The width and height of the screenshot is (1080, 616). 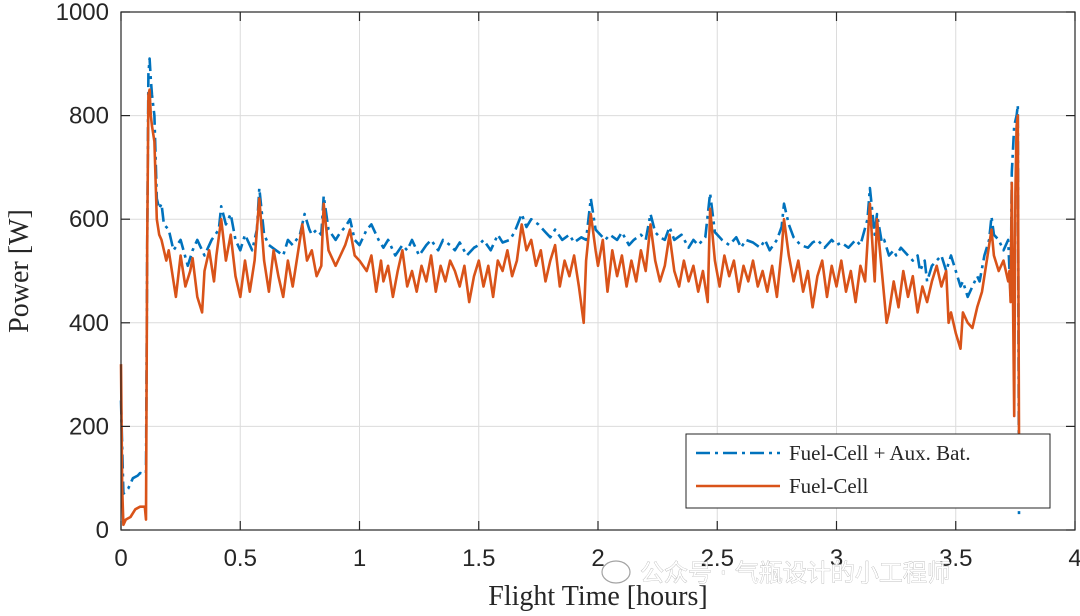 I want to click on legend: Fuel-Cell + Aux. Bat. Fuel-Cell, so click(x=868, y=471).